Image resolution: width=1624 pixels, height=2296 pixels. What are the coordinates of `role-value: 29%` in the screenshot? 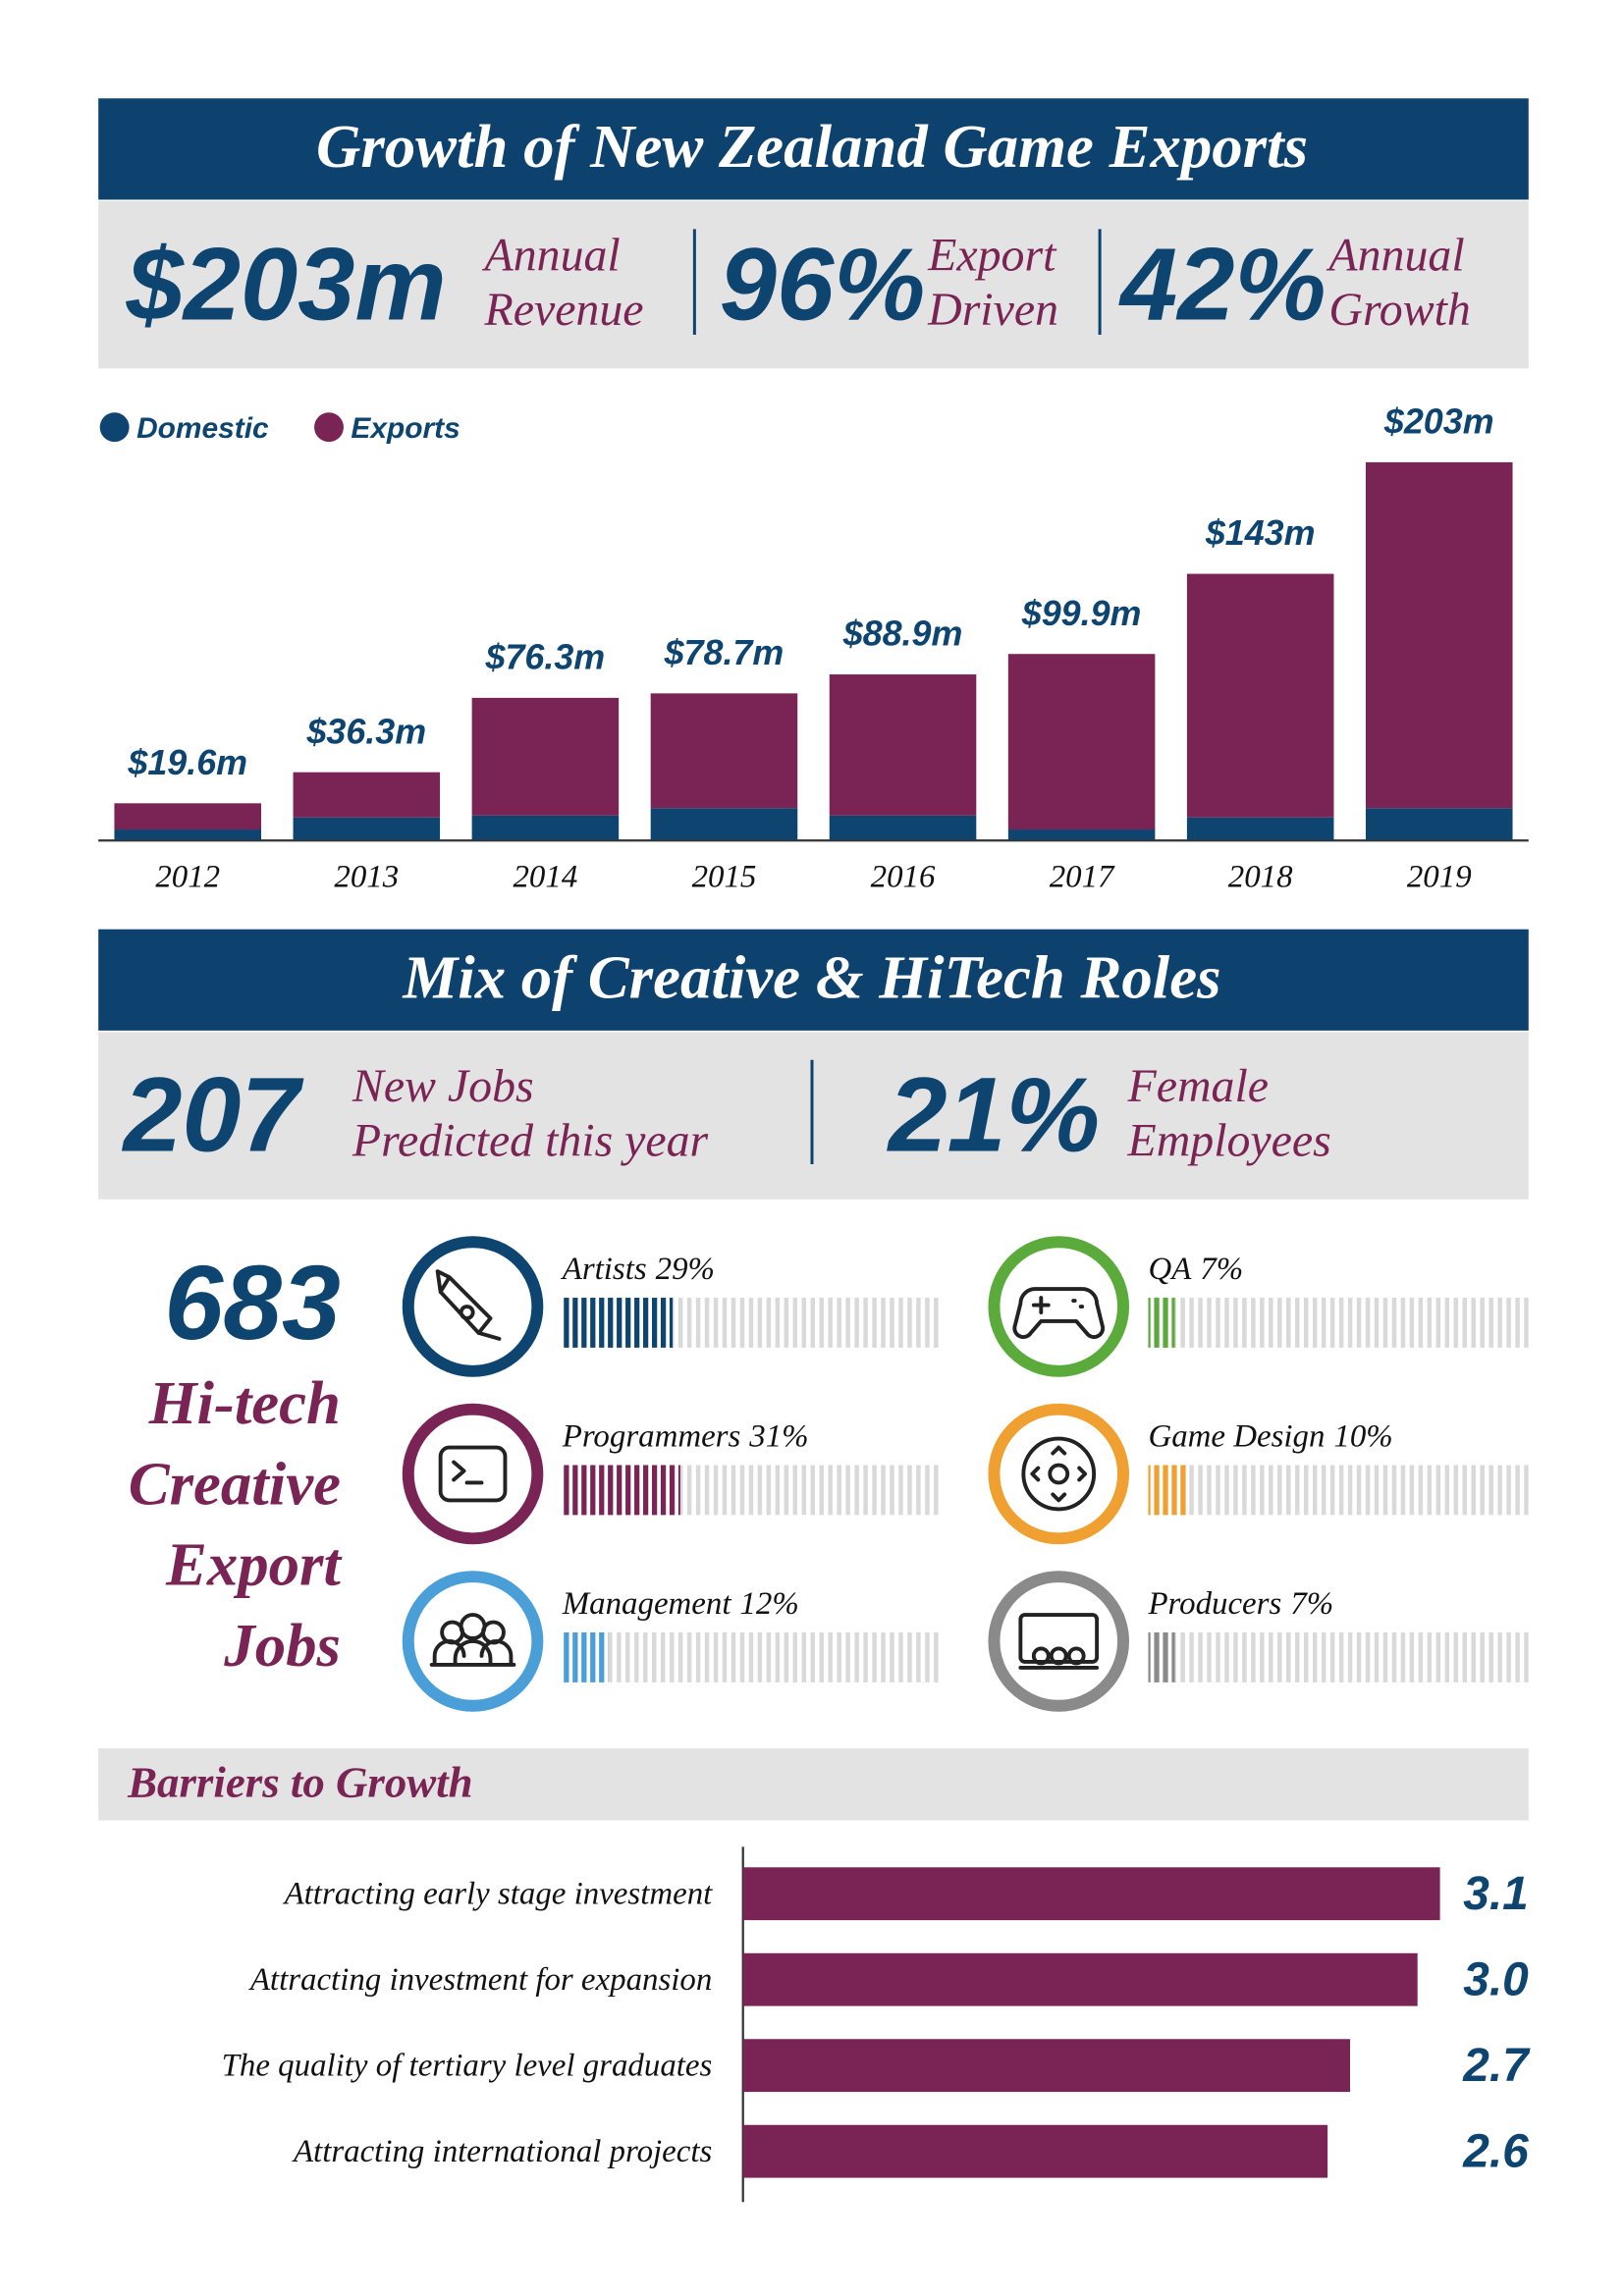 It's located at (685, 1269).